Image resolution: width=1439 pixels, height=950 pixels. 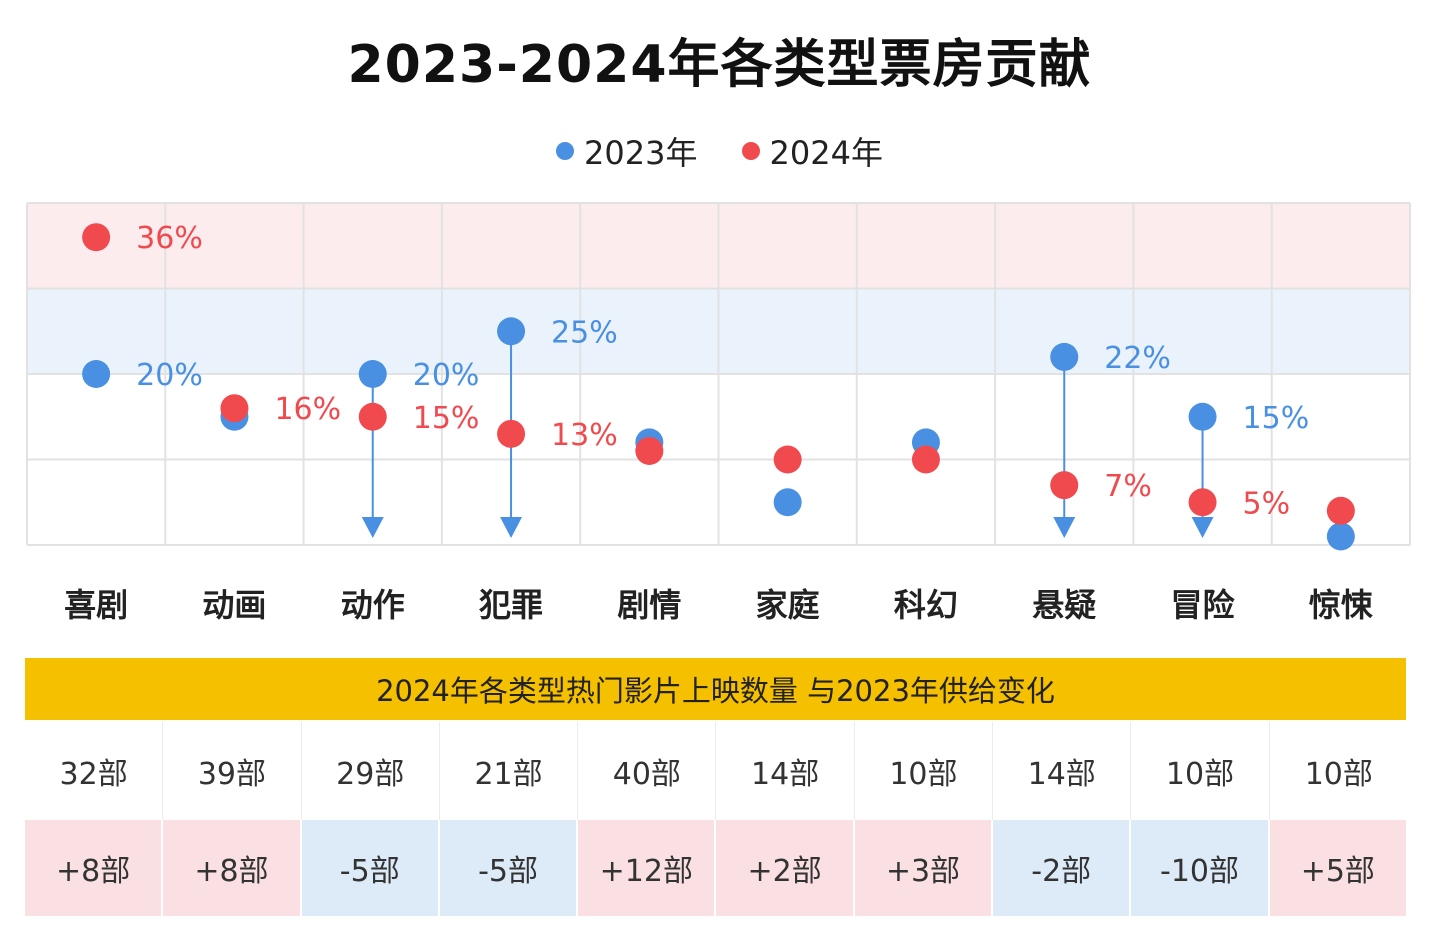 What do you see at coordinates (1338, 868) in the screenshot?
I see `supply-change-cell: +5部` at bounding box center [1338, 868].